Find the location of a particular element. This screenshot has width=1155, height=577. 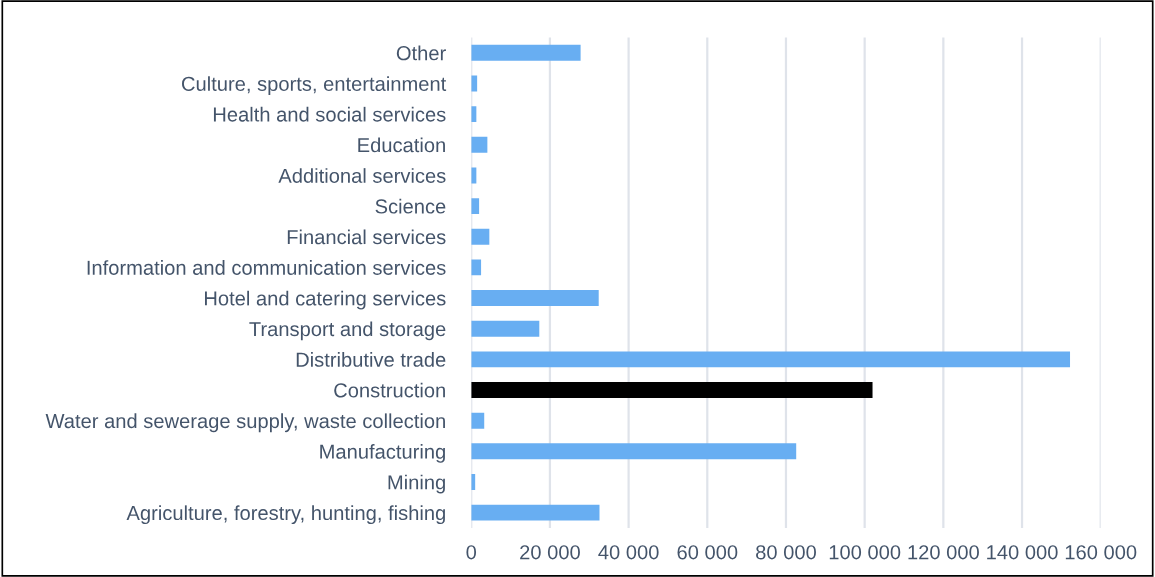

x-tick-label: 140 000 is located at coordinates (1022, 552).